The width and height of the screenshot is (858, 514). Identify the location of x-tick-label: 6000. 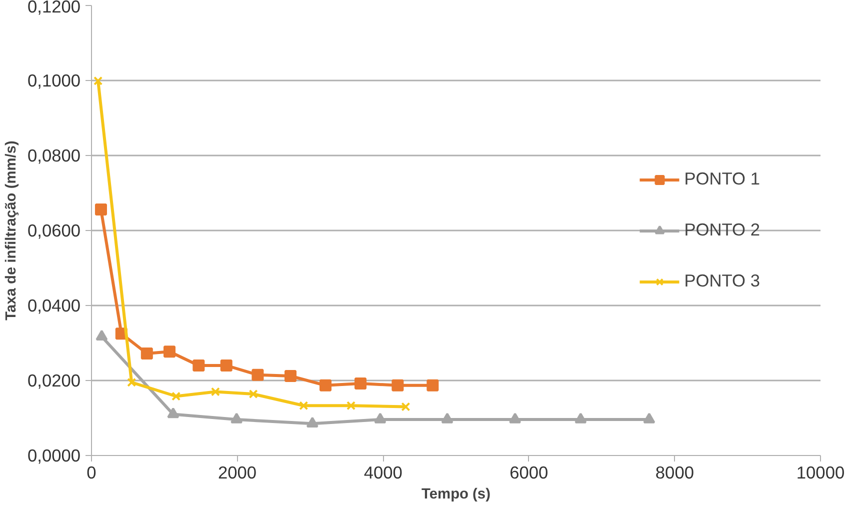
(529, 472).